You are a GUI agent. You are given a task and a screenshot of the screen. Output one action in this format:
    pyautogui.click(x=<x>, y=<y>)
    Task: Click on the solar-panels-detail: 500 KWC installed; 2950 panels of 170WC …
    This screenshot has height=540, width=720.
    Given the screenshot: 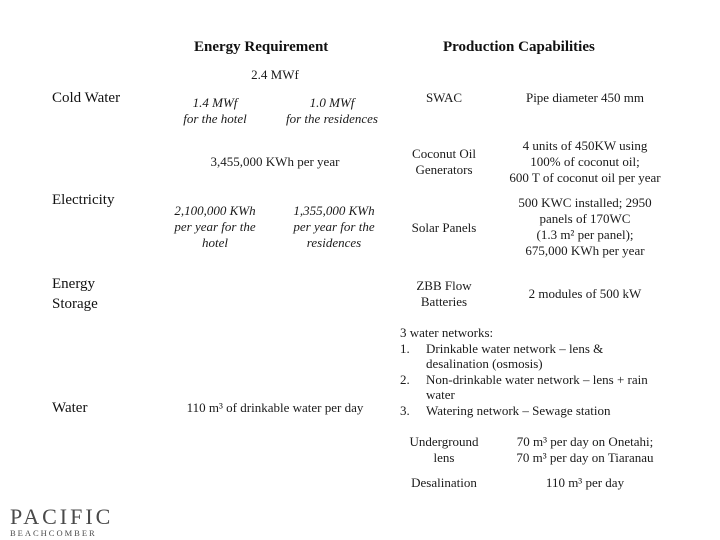 What is the action you would take?
    pyautogui.click(x=585, y=227)
    